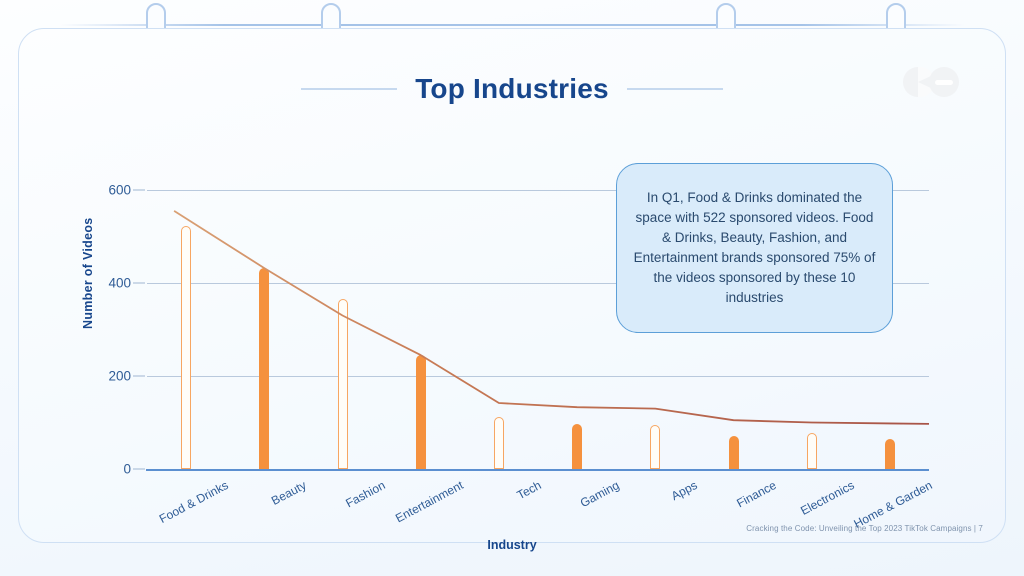 The height and width of the screenshot is (576, 1024). What do you see at coordinates (529, 490) in the screenshot?
I see `x-axis-category-label: Tech` at bounding box center [529, 490].